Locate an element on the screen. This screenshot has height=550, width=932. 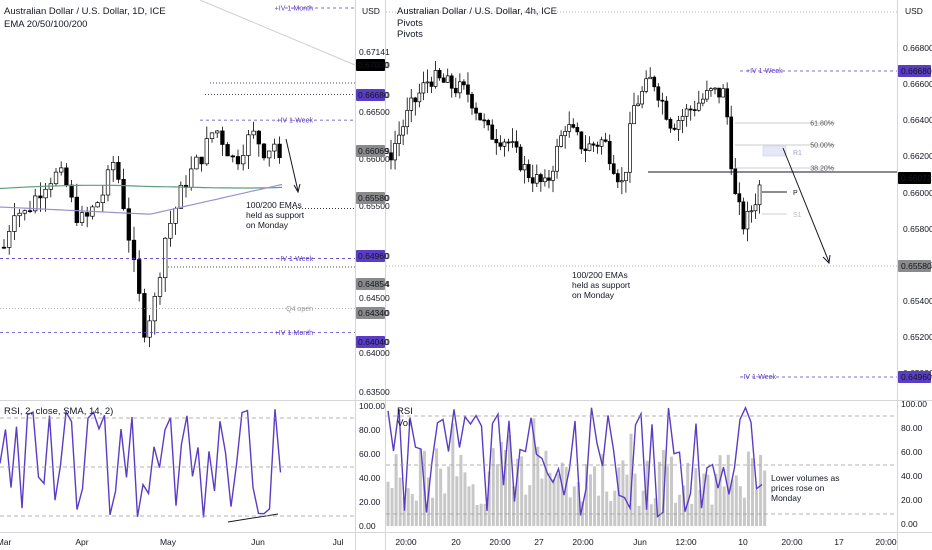
right-indicator-2: Pivots is located at coordinates (410, 34).